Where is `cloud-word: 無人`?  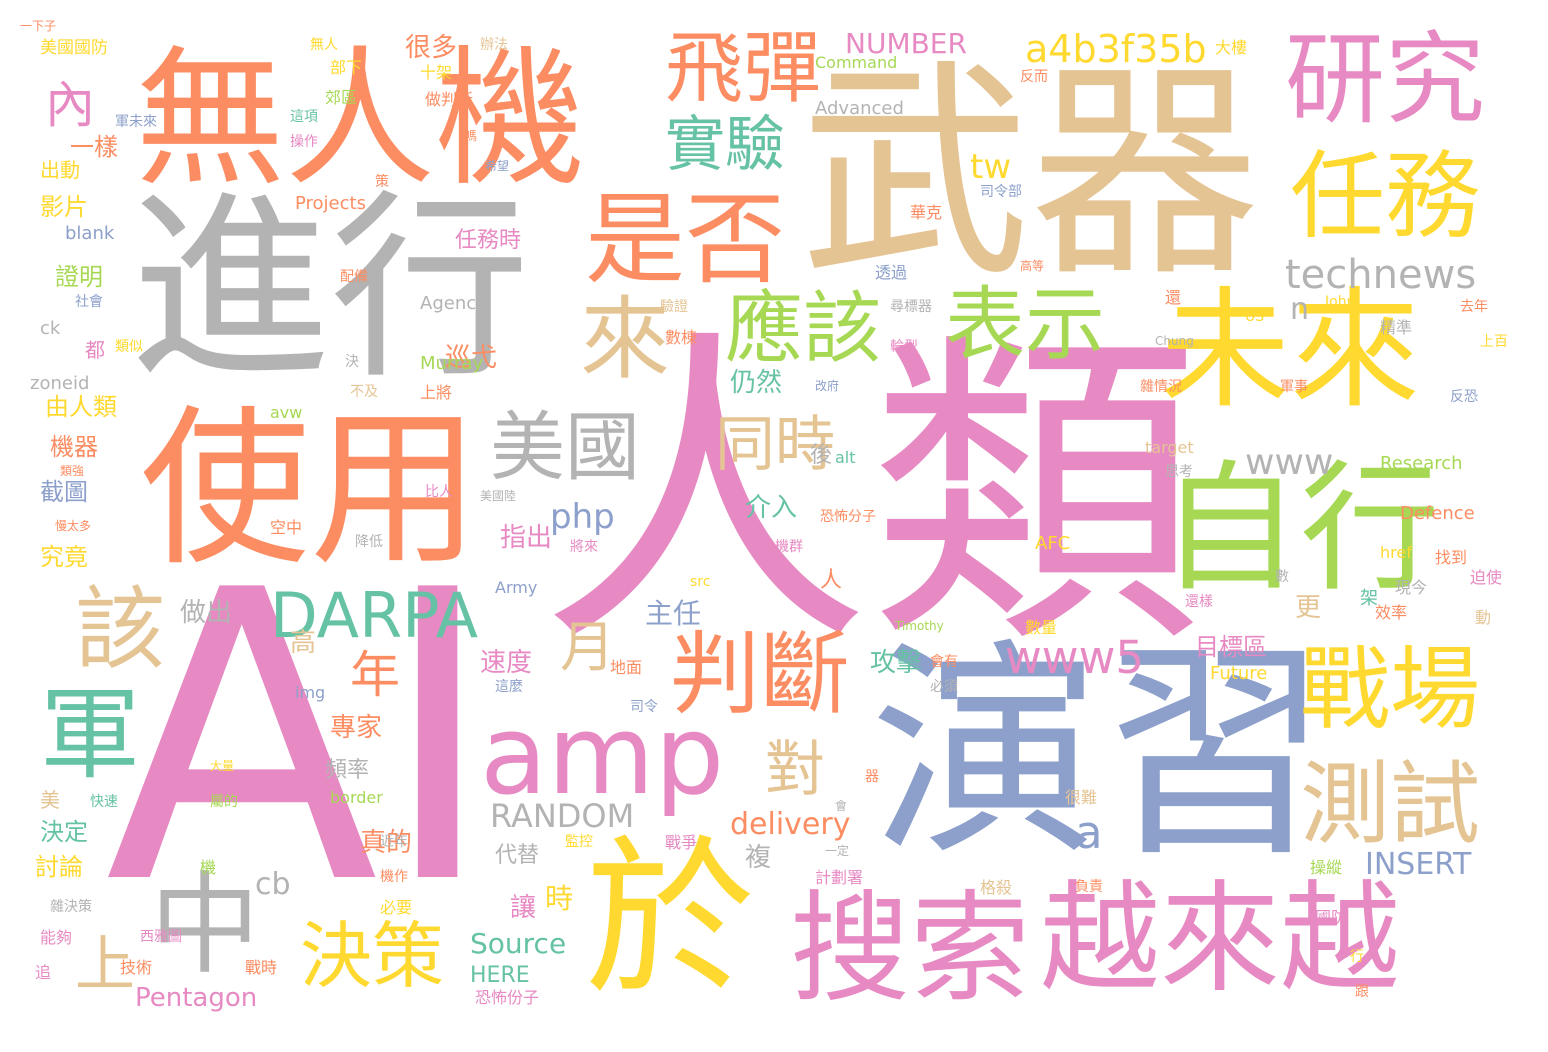 cloud-word: 無人 is located at coordinates (324, 45).